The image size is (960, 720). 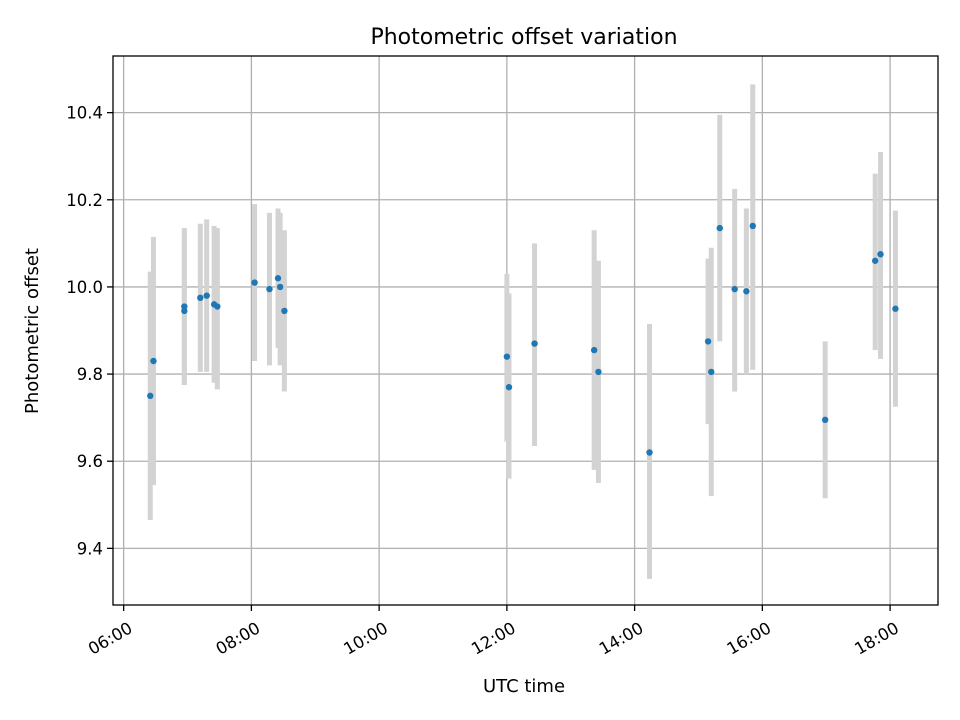 I want to click on x-tick-label: 18:00, so click(x=876, y=638).